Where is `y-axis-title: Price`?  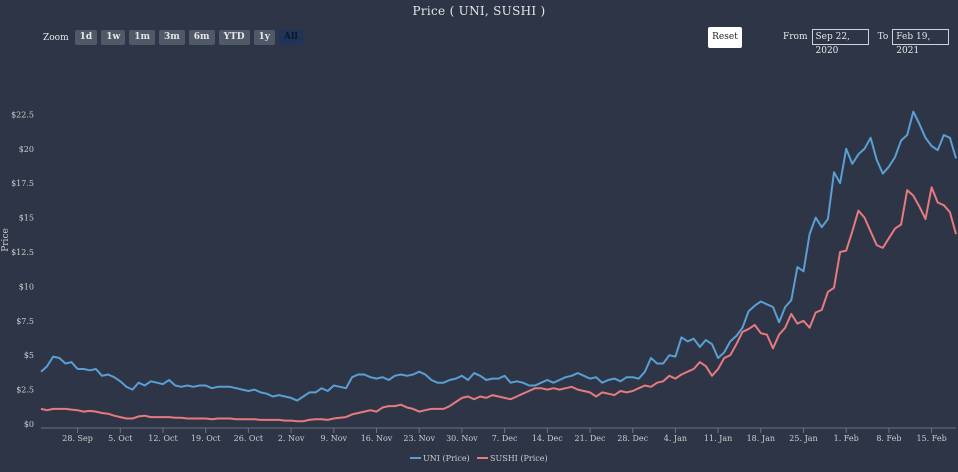
y-axis-title: Price is located at coordinates (6, 240).